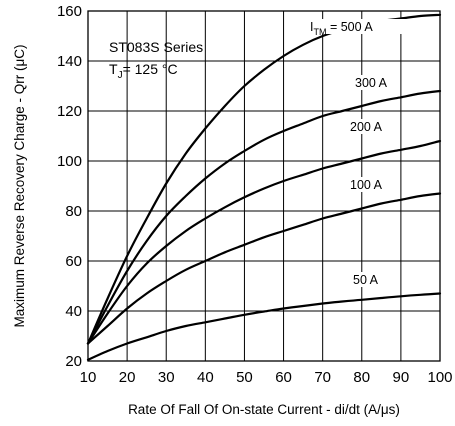 Image resolution: width=455 pixels, height=426 pixels. Describe the element at coordinates (73, 211) in the screenshot. I see `y-tick-label: 80` at that location.